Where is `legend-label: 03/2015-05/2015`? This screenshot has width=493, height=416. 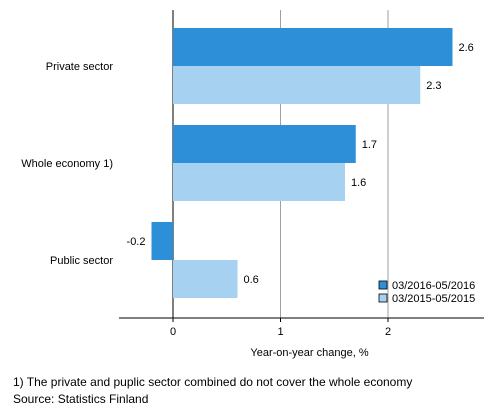
legend-label: 03/2015-05/2015 is located at coordinates (433, 299).